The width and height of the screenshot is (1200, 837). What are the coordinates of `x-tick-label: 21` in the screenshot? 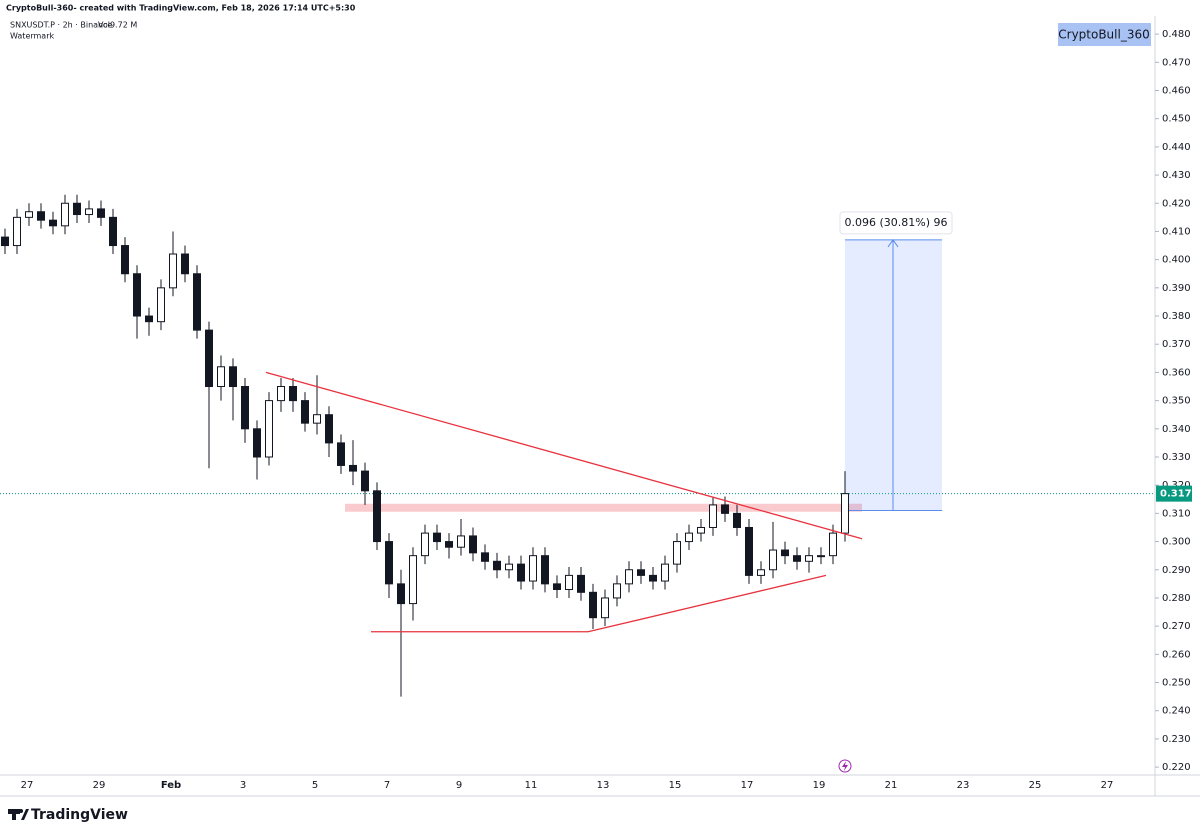 It's located at (891, 785).